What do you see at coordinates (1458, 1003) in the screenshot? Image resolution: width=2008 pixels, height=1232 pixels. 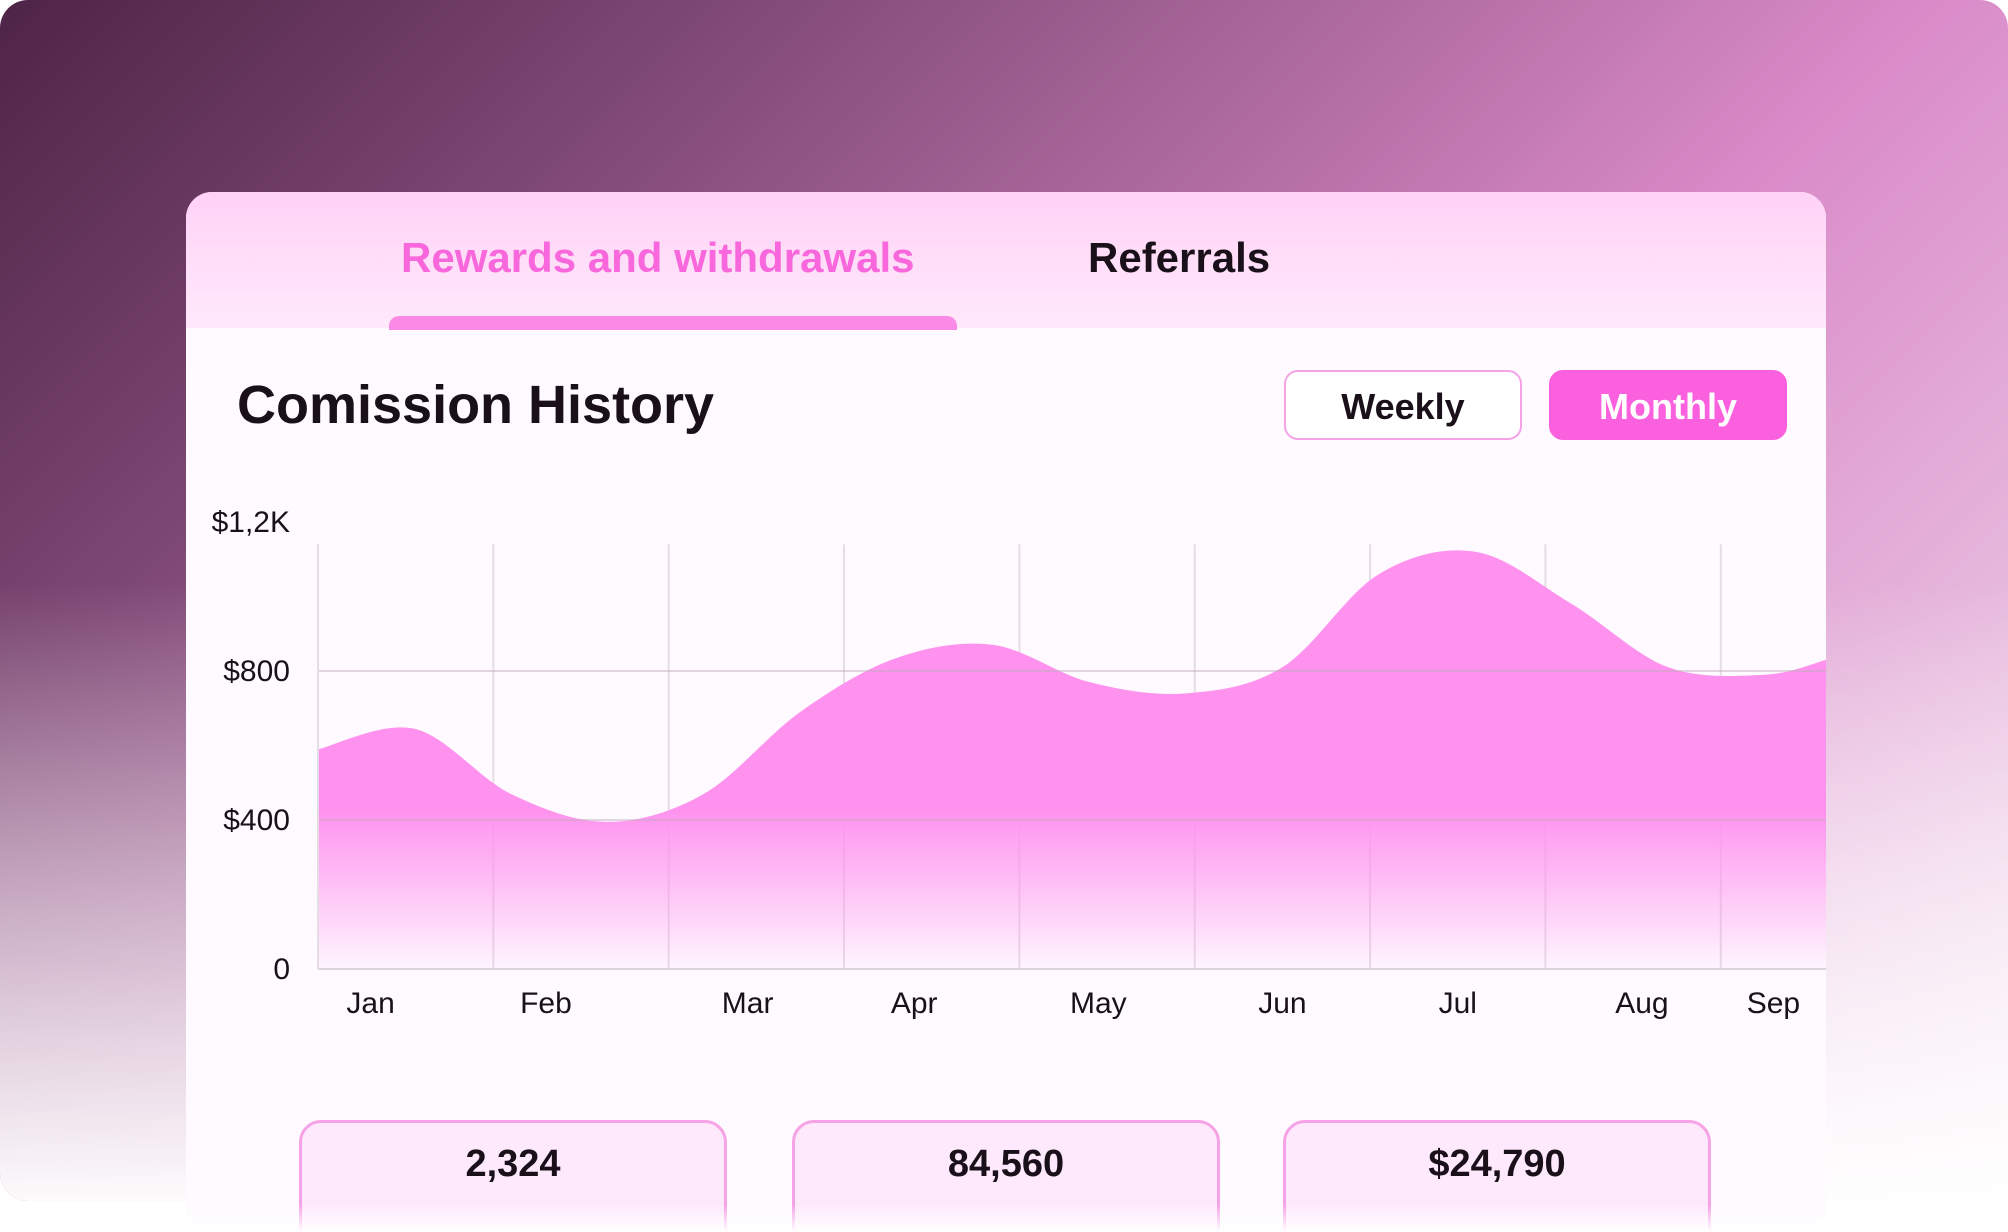 I see `x-tick-label-jul: Jul` at bounding box center [1458, 1003].